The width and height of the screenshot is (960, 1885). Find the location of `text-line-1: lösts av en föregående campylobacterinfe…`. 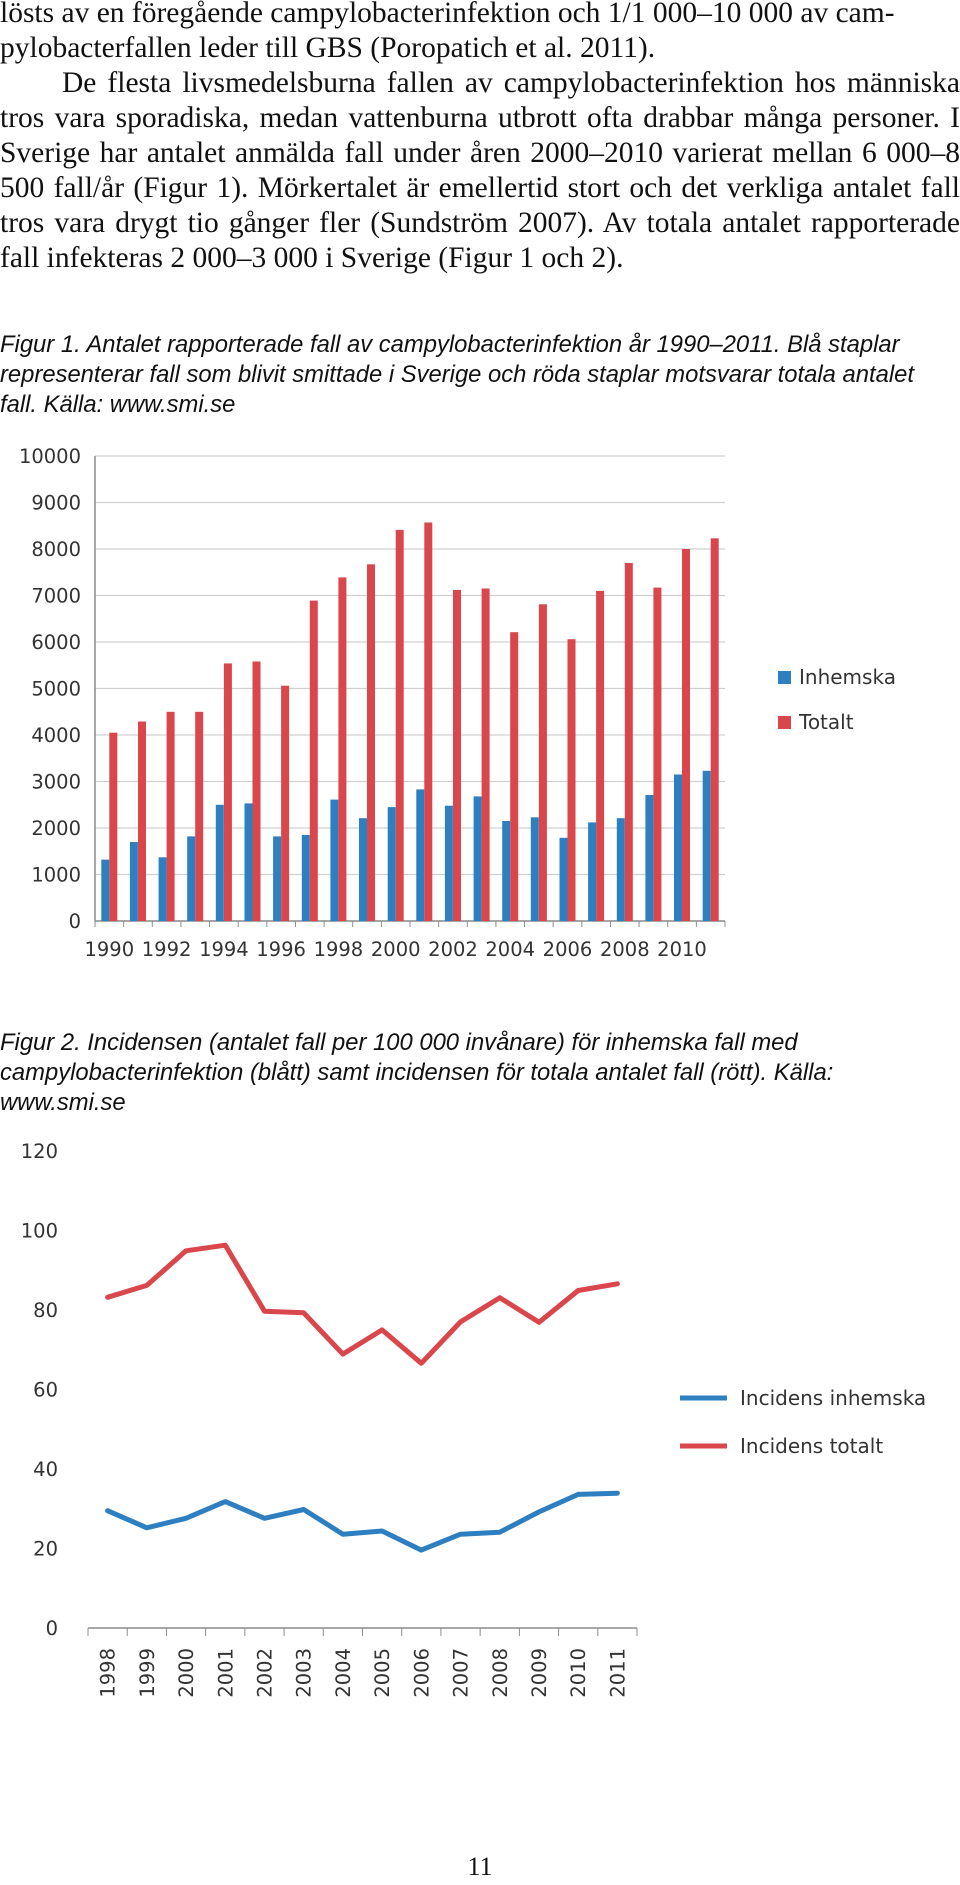

text-line-1: lösts av en föregående campylobacterinfe… is located at coordinates (447, 14).